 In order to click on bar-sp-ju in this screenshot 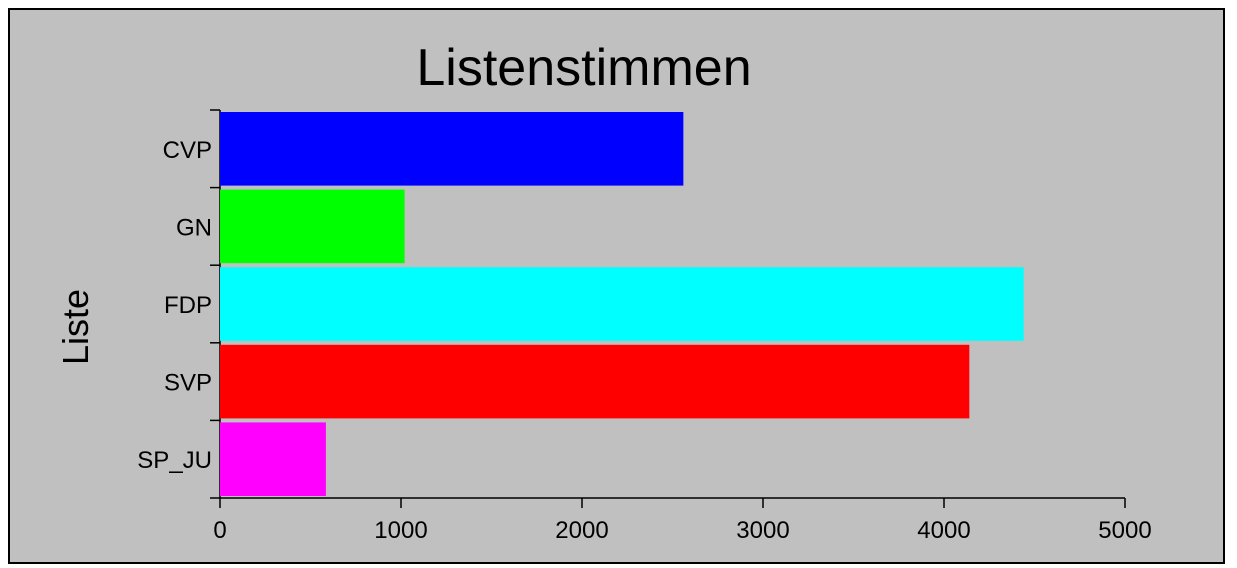, I will do `click(273, 459)`.